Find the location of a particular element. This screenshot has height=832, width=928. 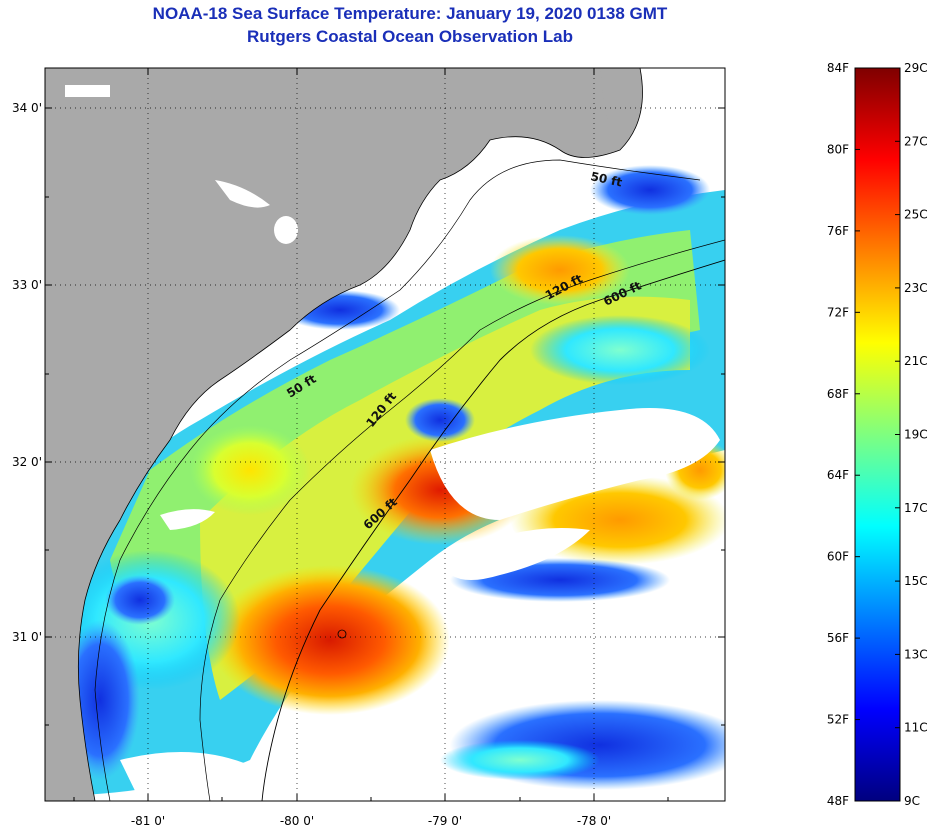

colorbar-c-label: 19C is located at coordinates (916, 435).